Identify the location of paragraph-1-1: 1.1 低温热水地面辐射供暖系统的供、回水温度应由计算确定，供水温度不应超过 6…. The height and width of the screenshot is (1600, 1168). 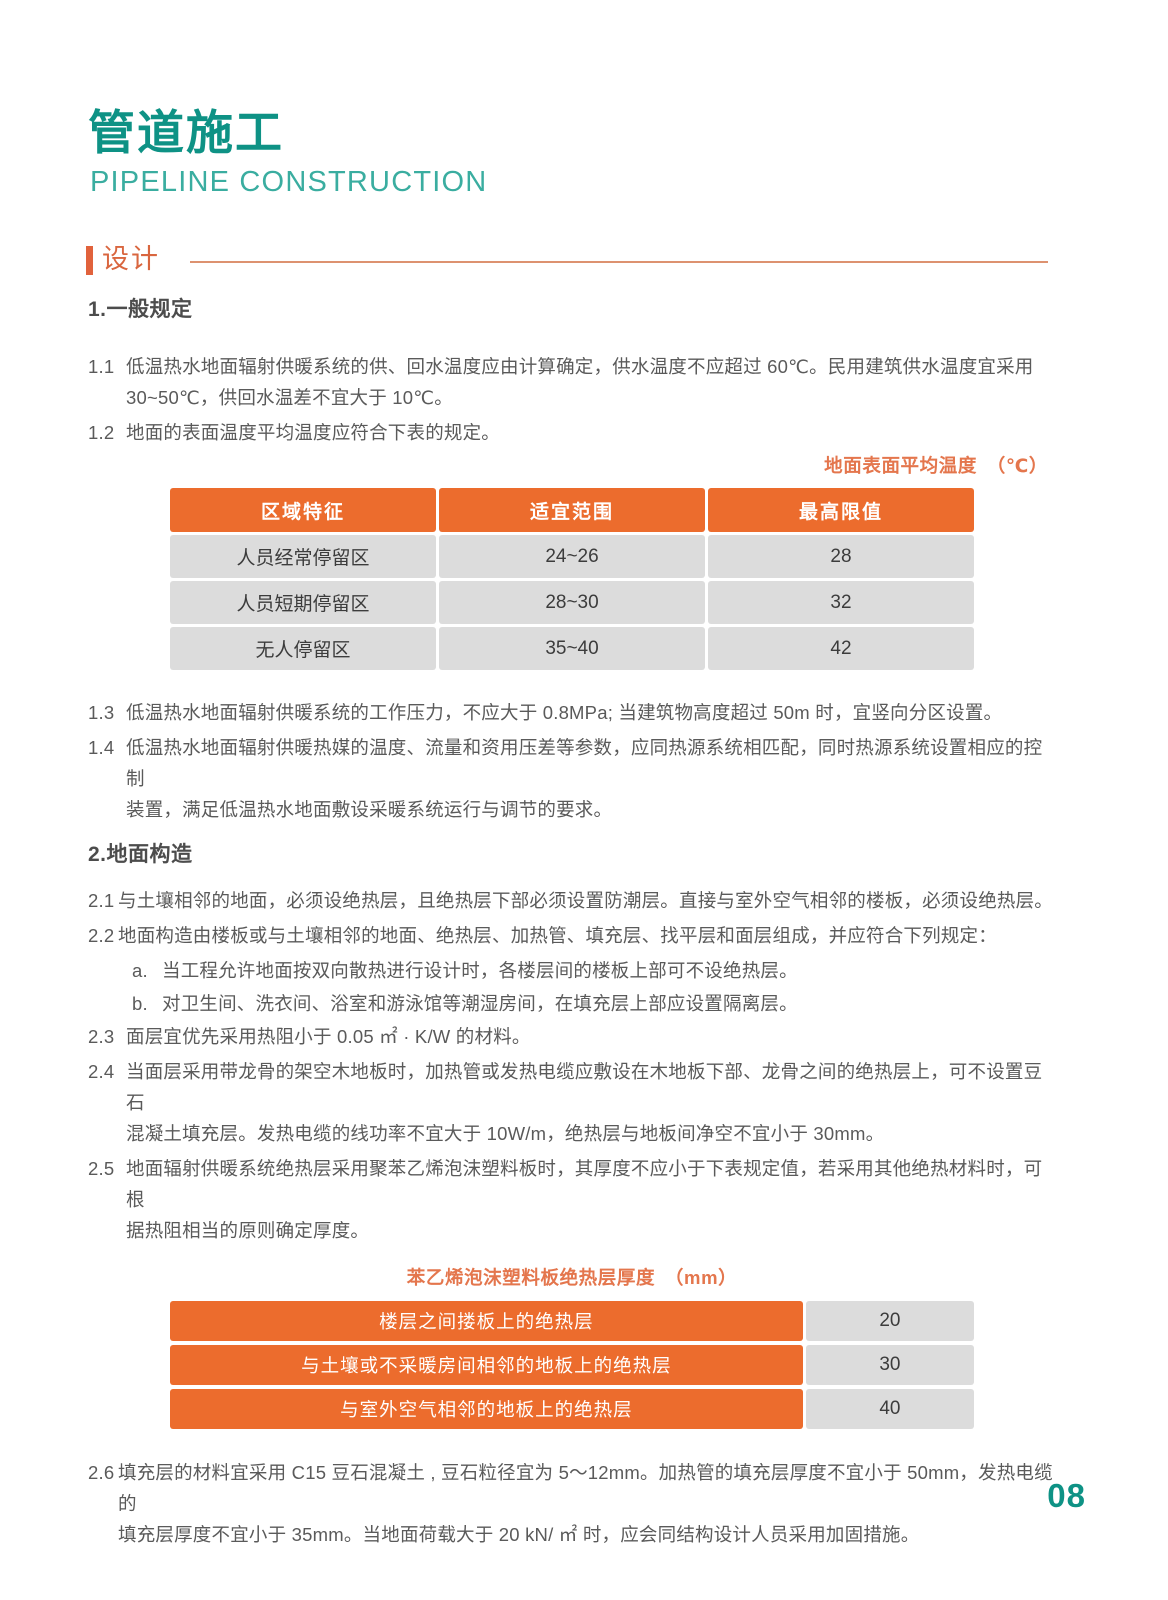
(572, 382).